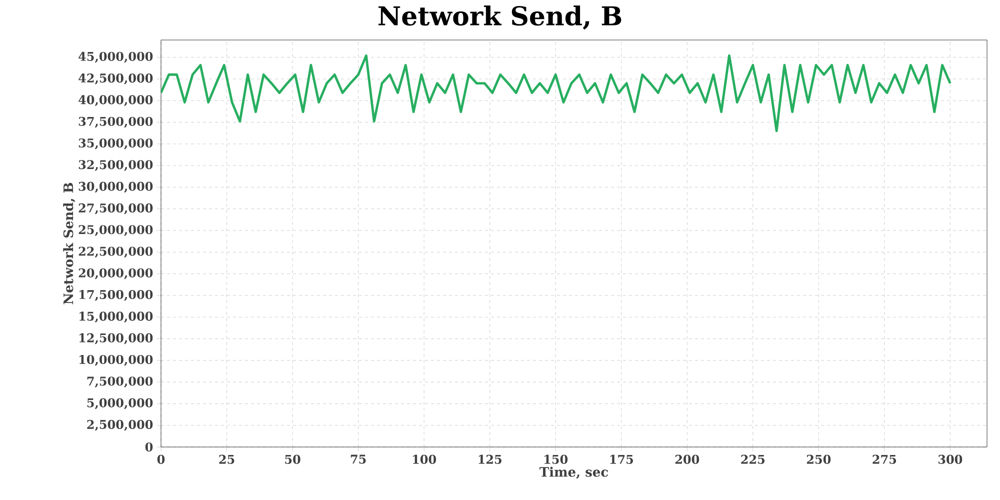 The height and width of the screenshot is (500, 1000). What do you see at coordinates (556, 93) in the screenshot?
I see `line-series` at bounding box center [556, 93].